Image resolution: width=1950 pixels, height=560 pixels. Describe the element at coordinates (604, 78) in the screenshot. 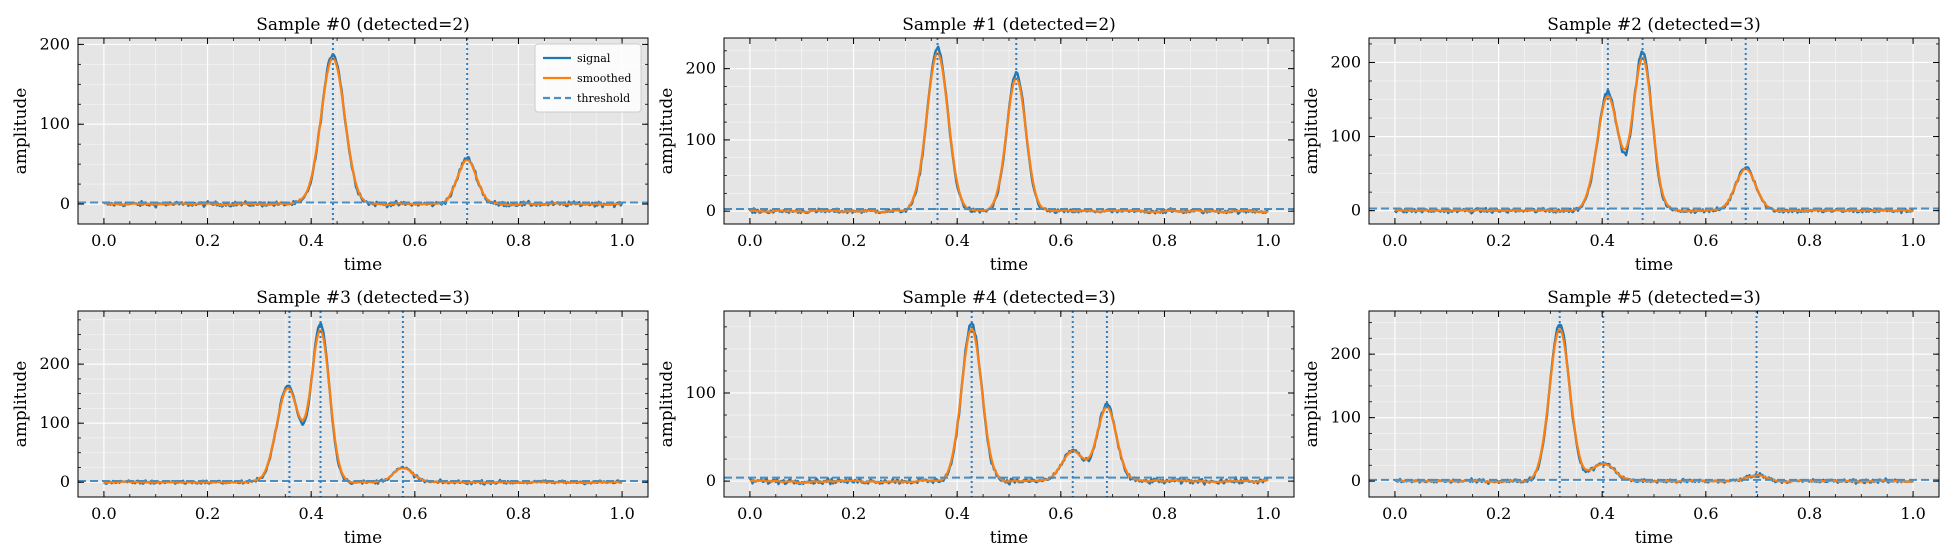

I see `legend-label-smoothed: smoothed` at that location.